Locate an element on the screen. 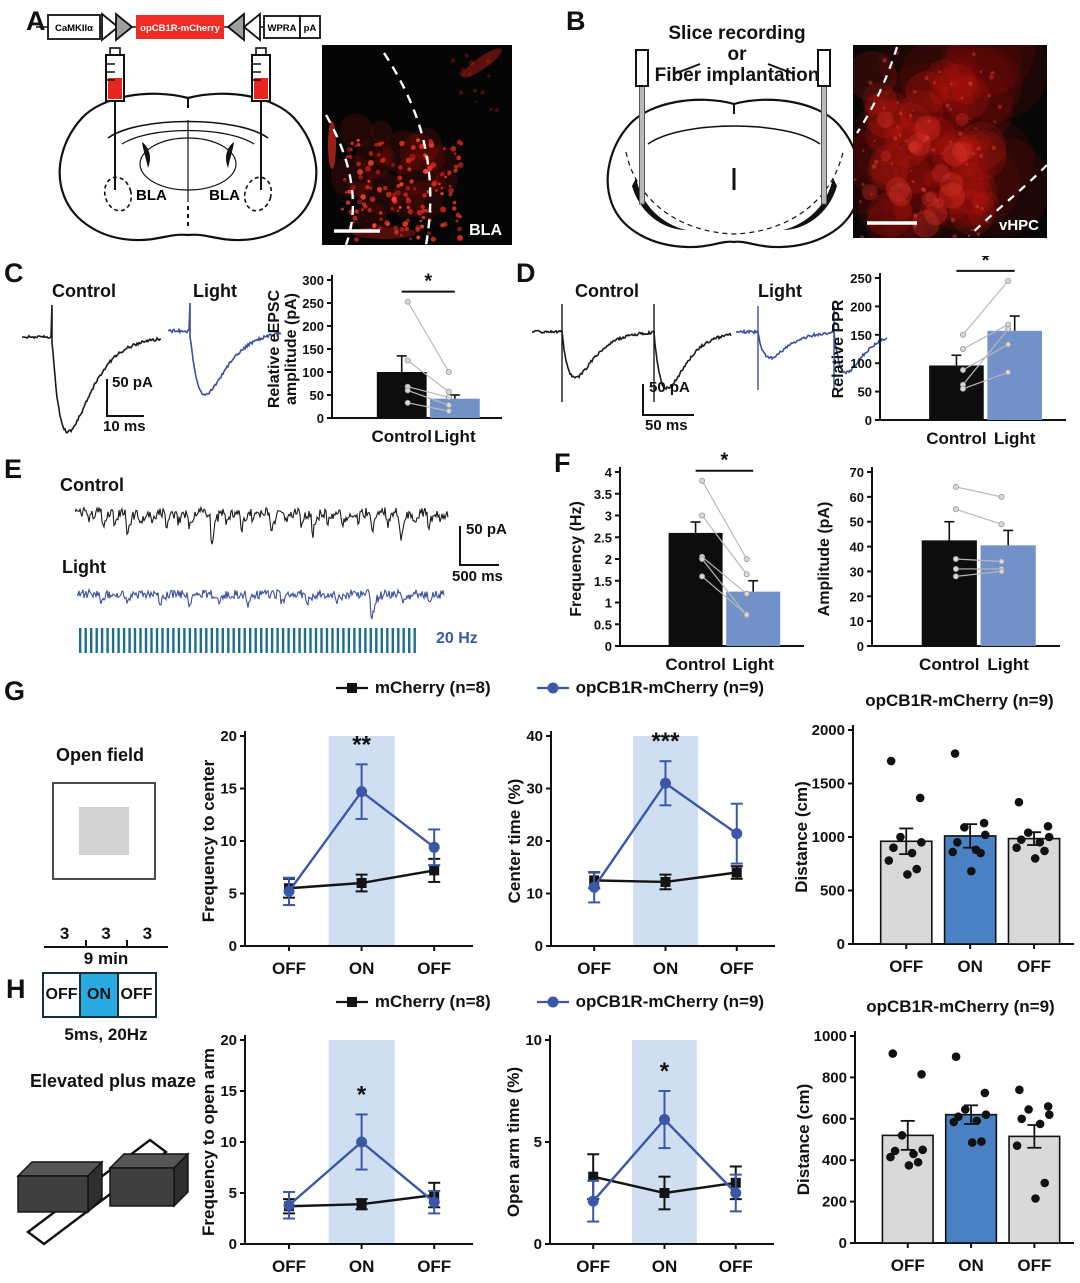  panel-e-letter: E is located at coordinates (13, 469).